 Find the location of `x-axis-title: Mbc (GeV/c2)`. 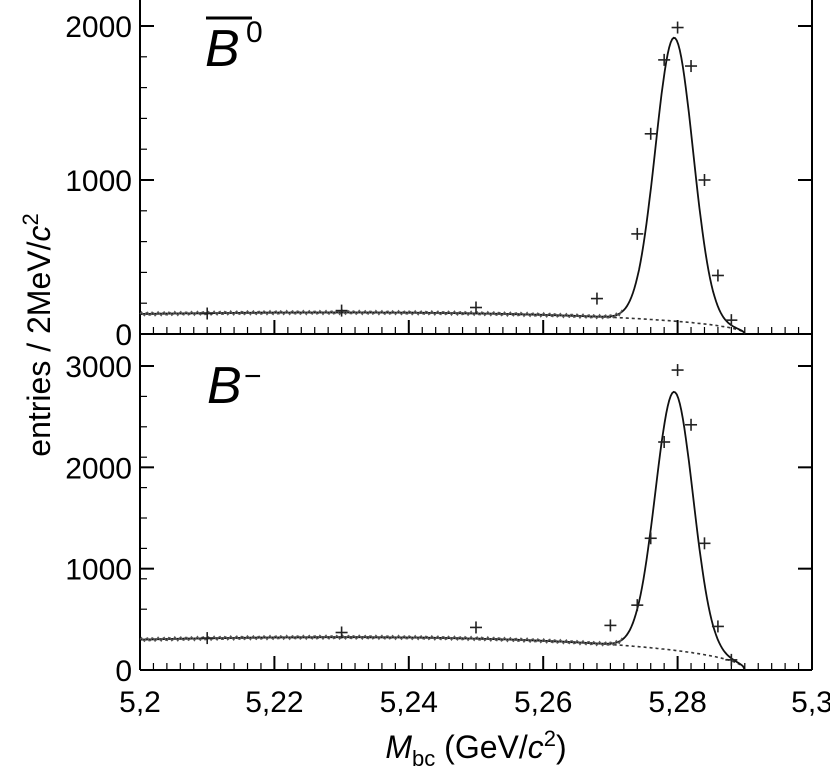

x-axis-title: Mbc (GeV/c2) is located at coordinates (475, 748).